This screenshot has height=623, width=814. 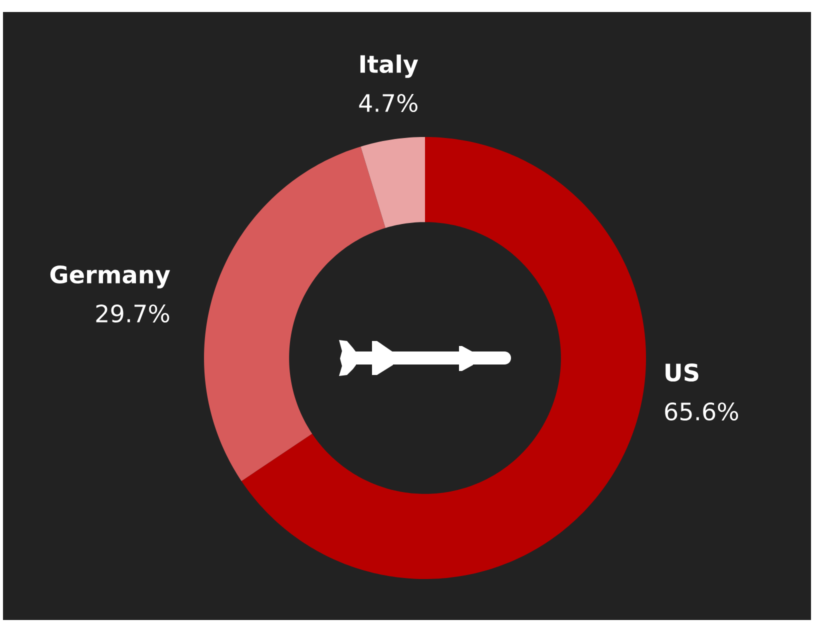 I want to click on slice-label: US, so click(x=682, y=372).